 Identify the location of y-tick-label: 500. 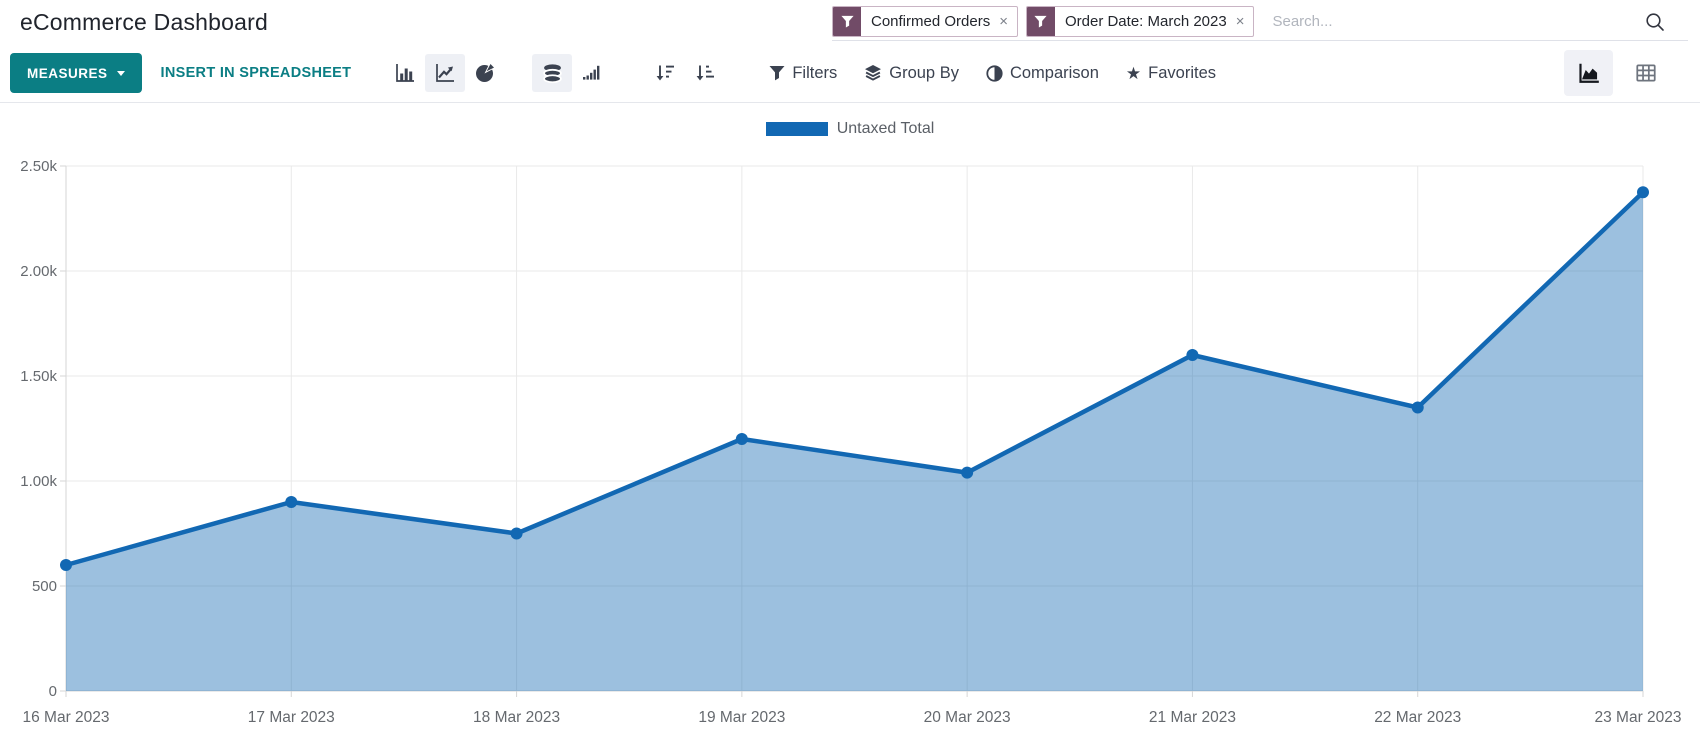
(44, 586).